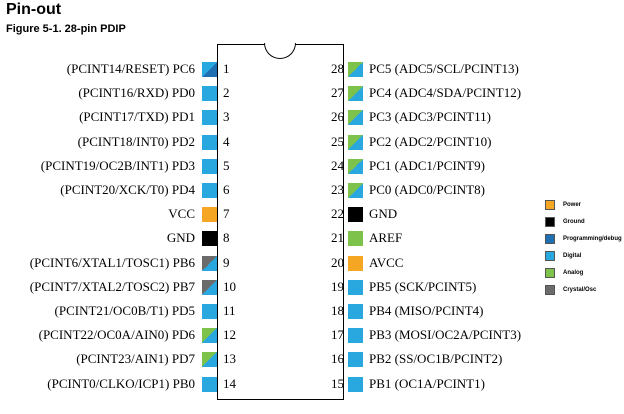 Image resolution: width=624 pixels, height=414 pixels. I want to click on pin-label: PC4 (ADC4/SDA/PCINT12), so click(445, 93).